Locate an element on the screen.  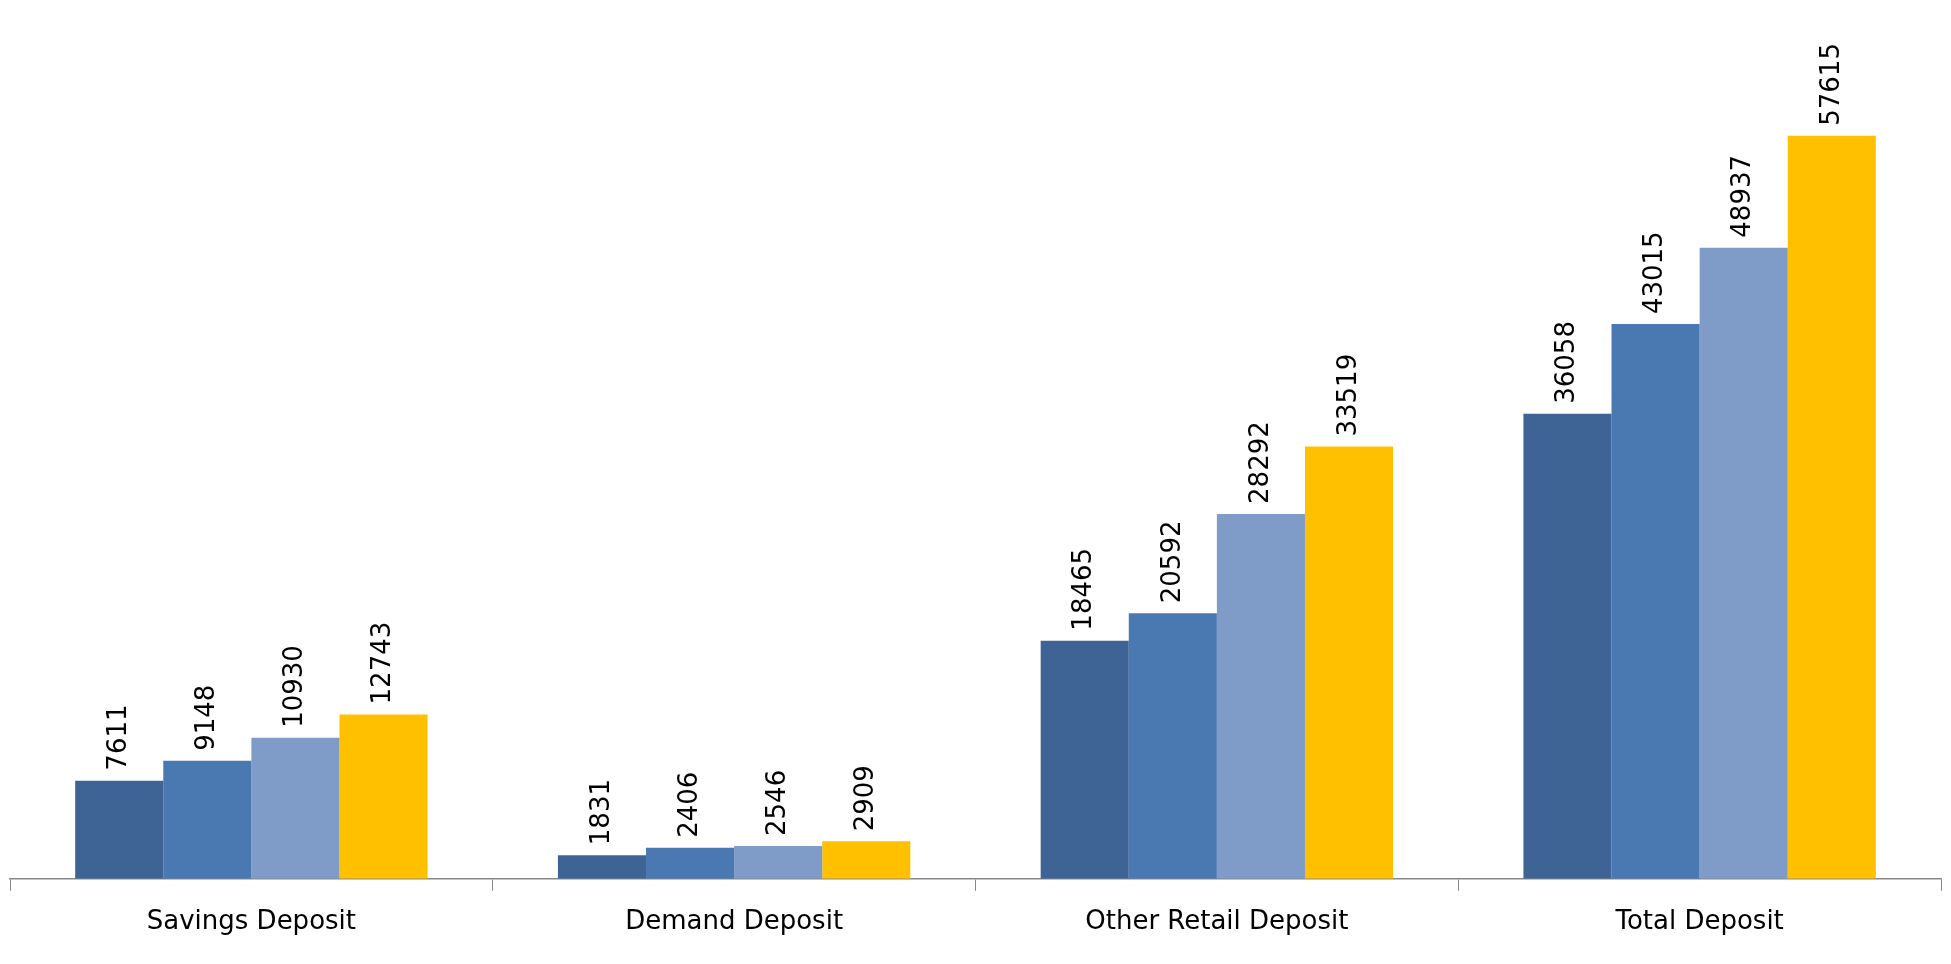
data-label: 20592 is located at coordinates (1170, 562).